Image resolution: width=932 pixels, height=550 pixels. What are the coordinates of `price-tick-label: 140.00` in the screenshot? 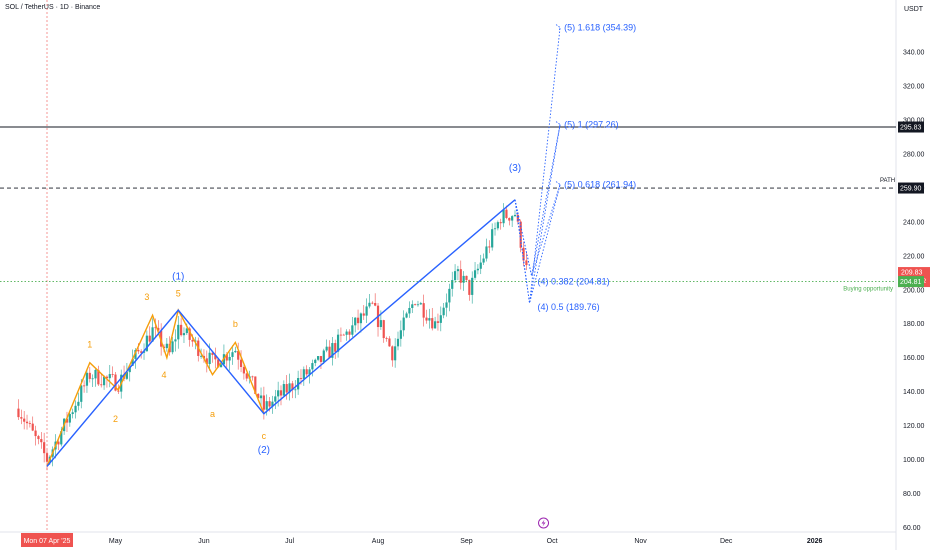 It's located at (914, 392).